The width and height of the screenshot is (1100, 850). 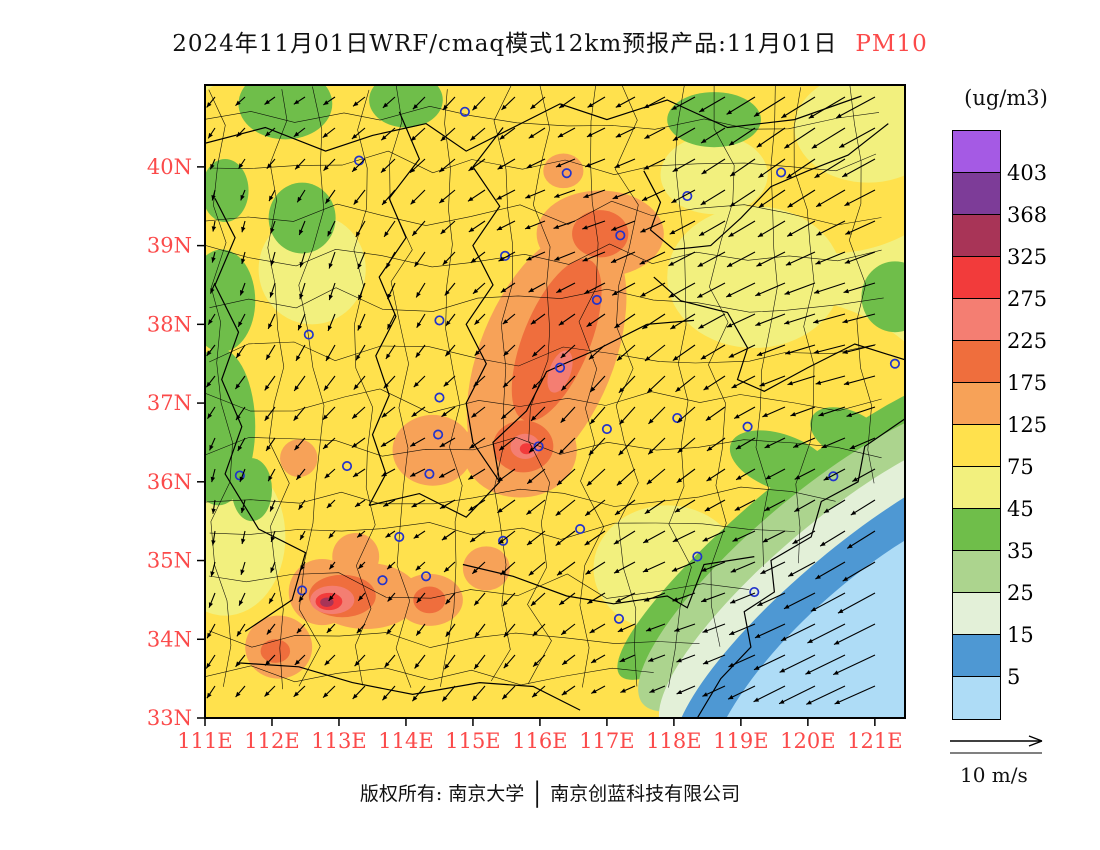 What do you see at coordinates (1014, 677) in the screenshot?
I see `legend-level-label: 5` at bounding box center [1014, 677].